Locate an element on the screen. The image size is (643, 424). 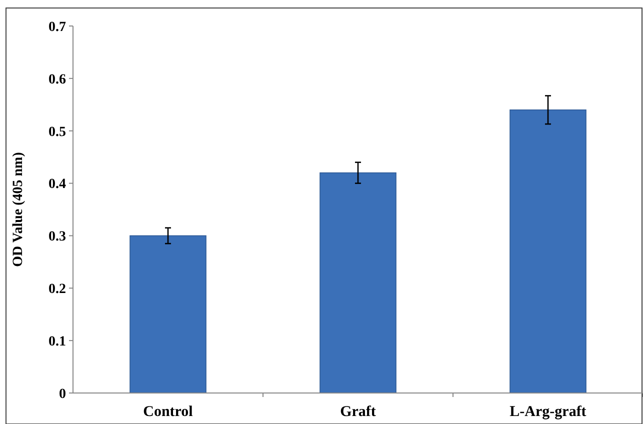
y-tick-label: 0.3 is located at coordinates (57, 237).